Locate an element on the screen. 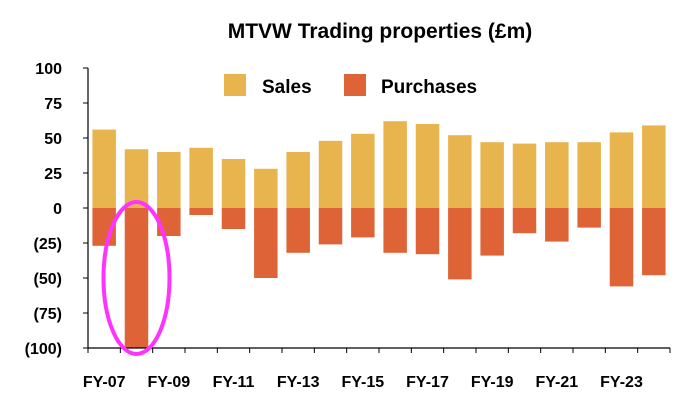 Image resolution: width=700 pixels, height=405 pixels. annotation-group is located at coordinates (136, 278).